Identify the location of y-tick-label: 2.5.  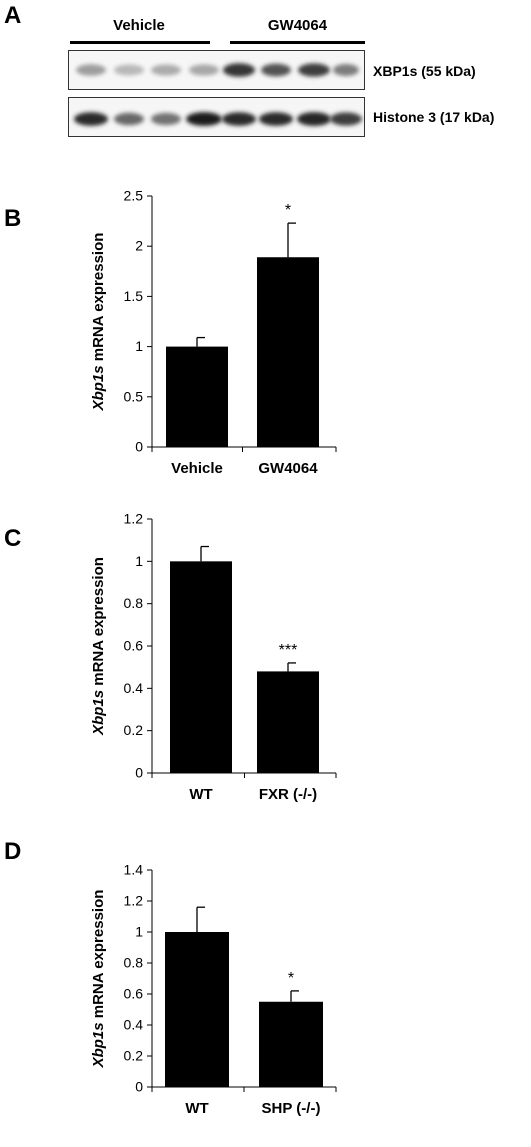
(134, 196).